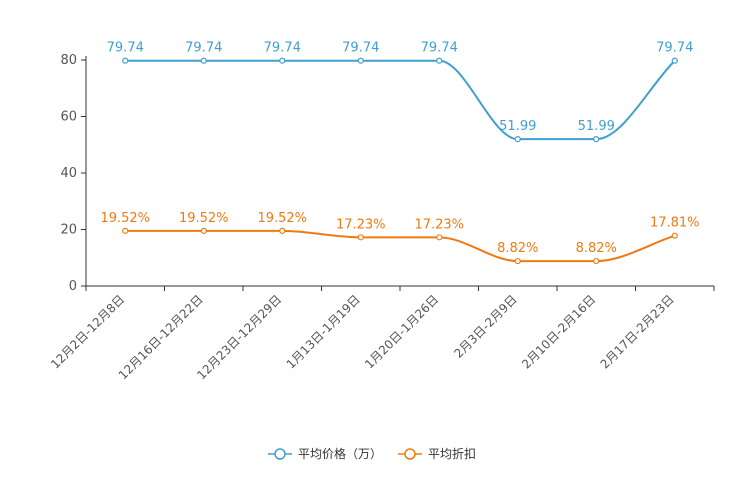  What do you see at coordinates (68, 173) in the screenshot?
I see `y-tick-label: 40` at bounding box center [68, 173].